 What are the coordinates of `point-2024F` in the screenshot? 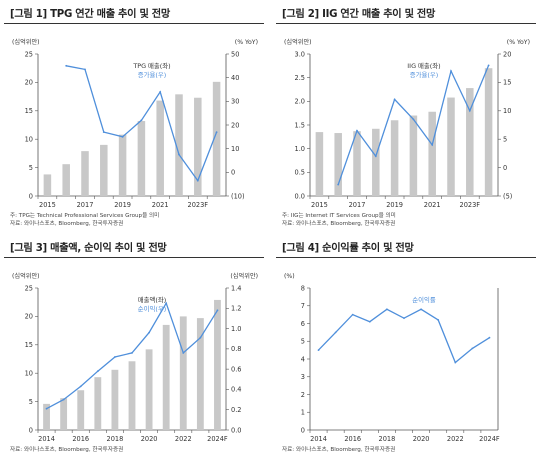 It's located at (216, 132).